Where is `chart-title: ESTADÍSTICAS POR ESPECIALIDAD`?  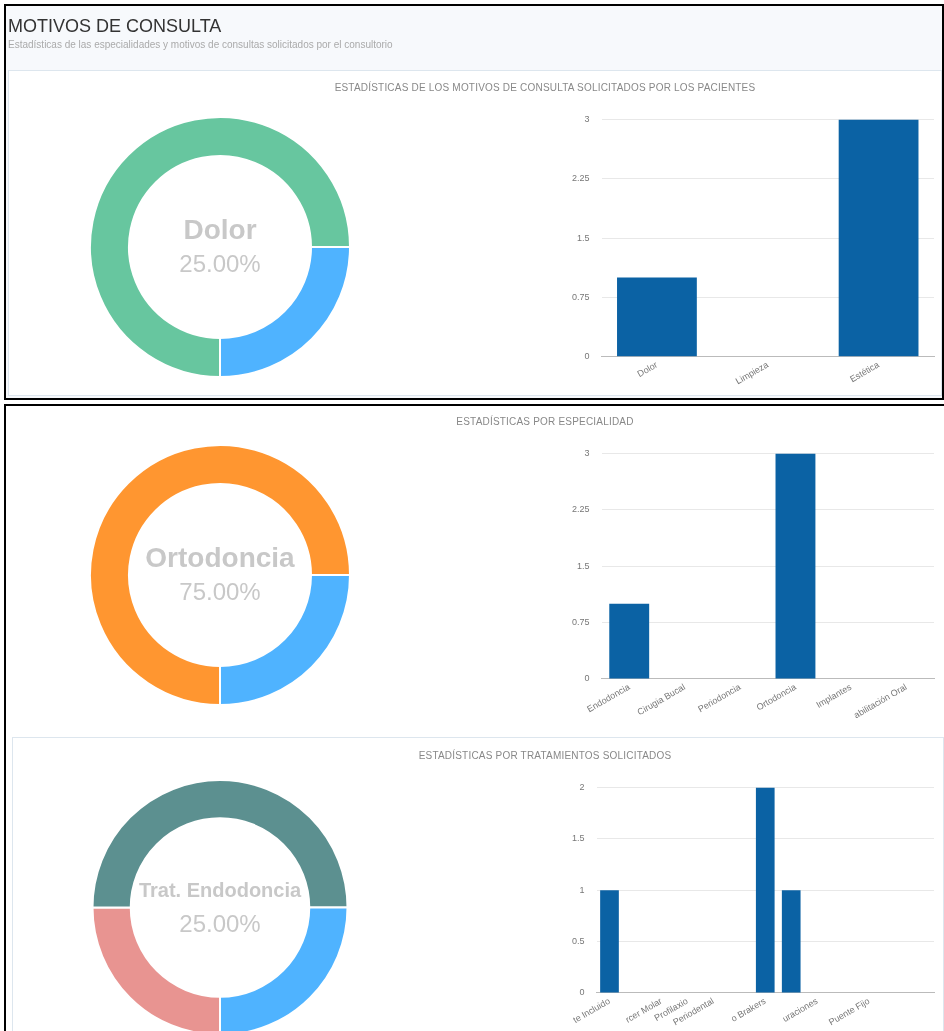 chart-title: ESTADÍSTICAS POR ESPECIALIDAD is located at coordinates (545, 421).